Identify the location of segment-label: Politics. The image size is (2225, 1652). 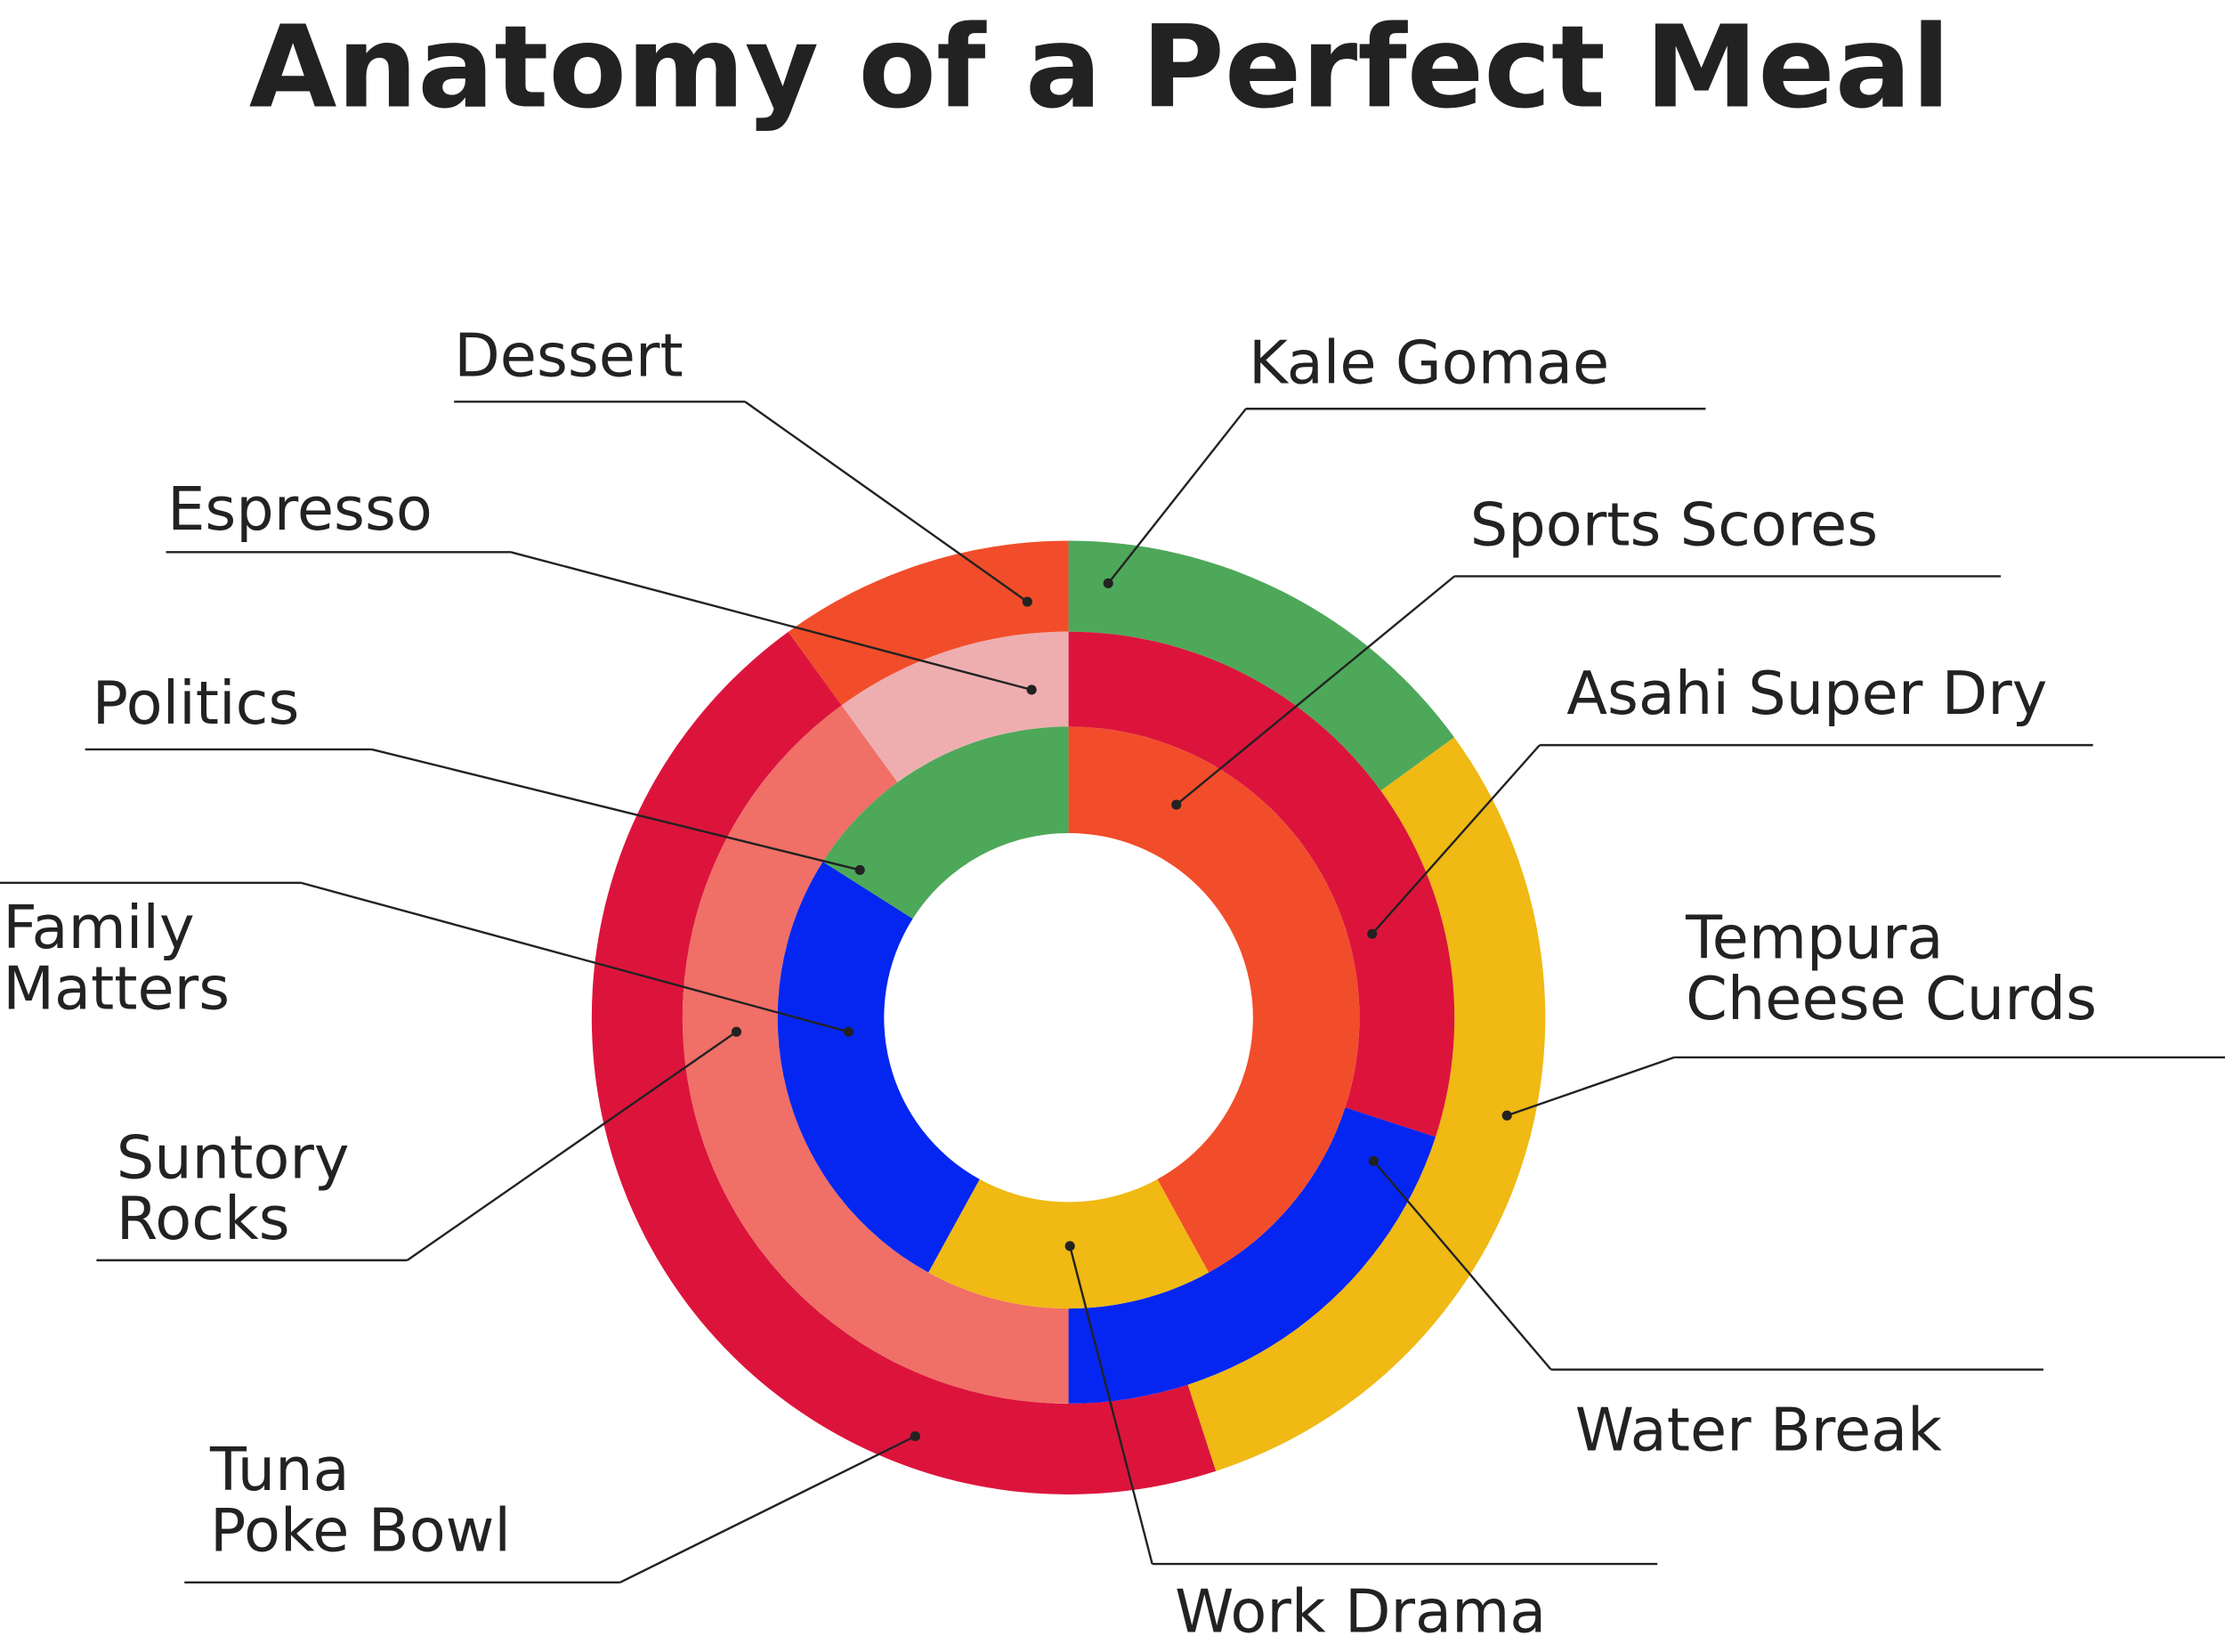
(196, 703).